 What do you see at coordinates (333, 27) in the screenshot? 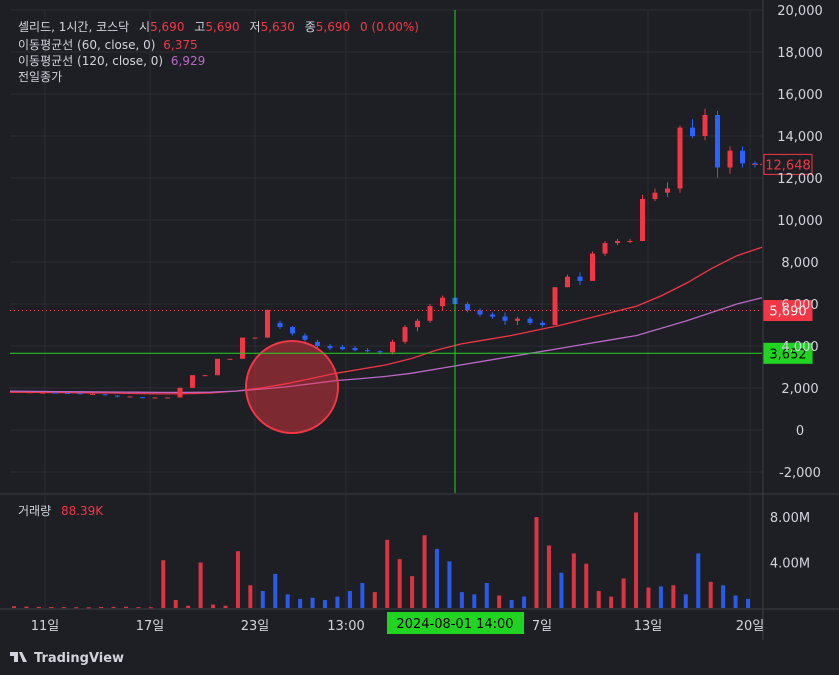
I see `legend-close-value: 5,690` at bounding box center [333, 27].